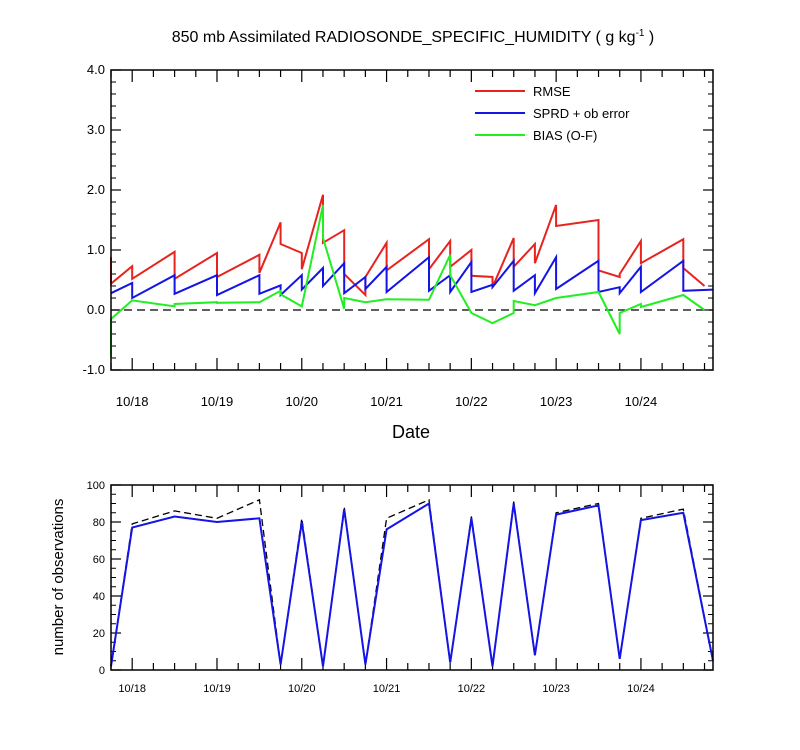  Describe the element at coordinates (102, 671) in the screenshot. I see `y-tick-label: 0` at that location.